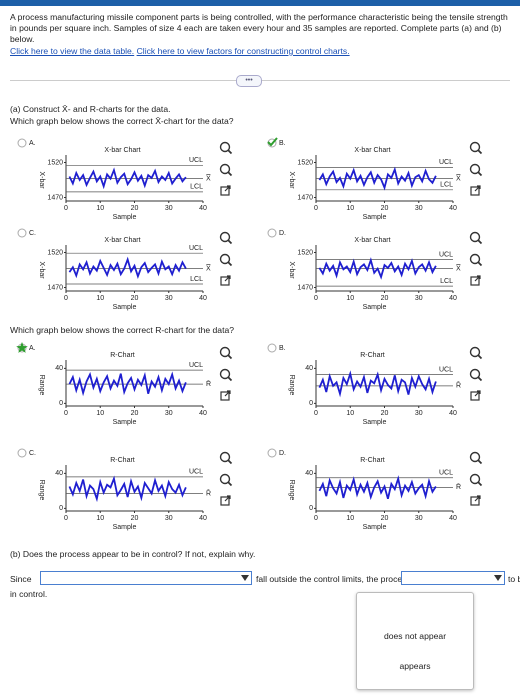 The width and height of the screenshot is (520, 700). I want to click on option-letter: C., so click(32, 453).